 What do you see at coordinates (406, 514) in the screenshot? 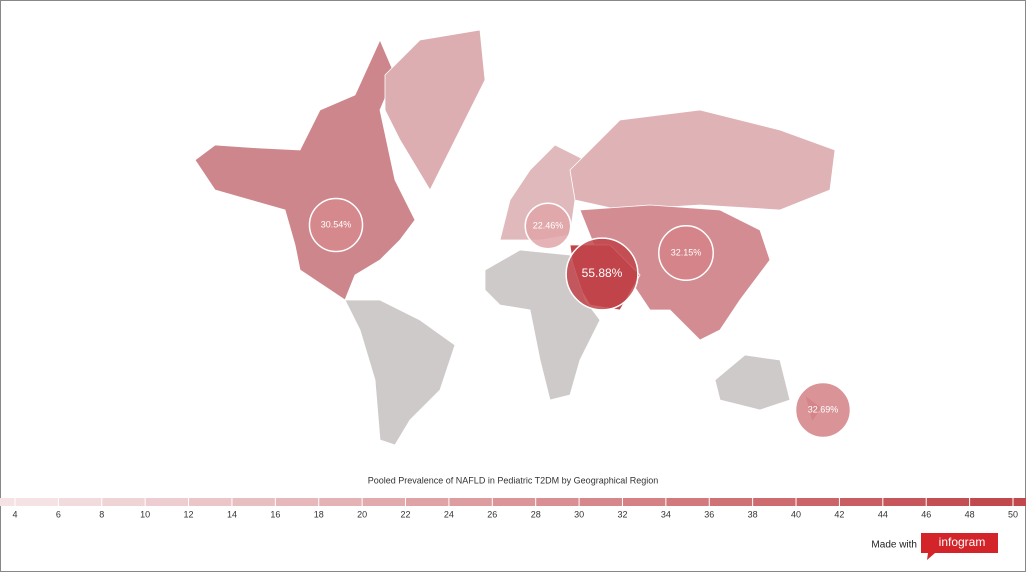
I see `scale-label: 22` at bounding box center [406, 514].